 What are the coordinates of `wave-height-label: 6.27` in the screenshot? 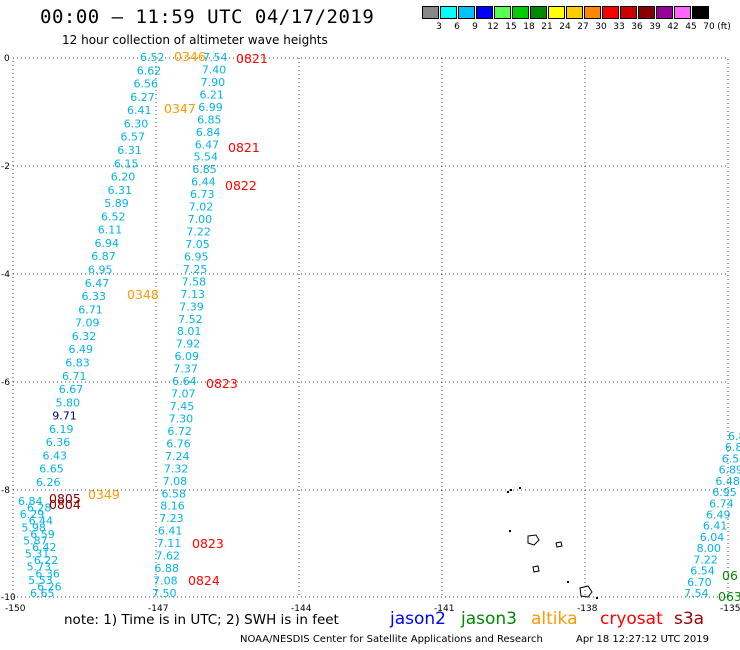 It's located at (142, 97).